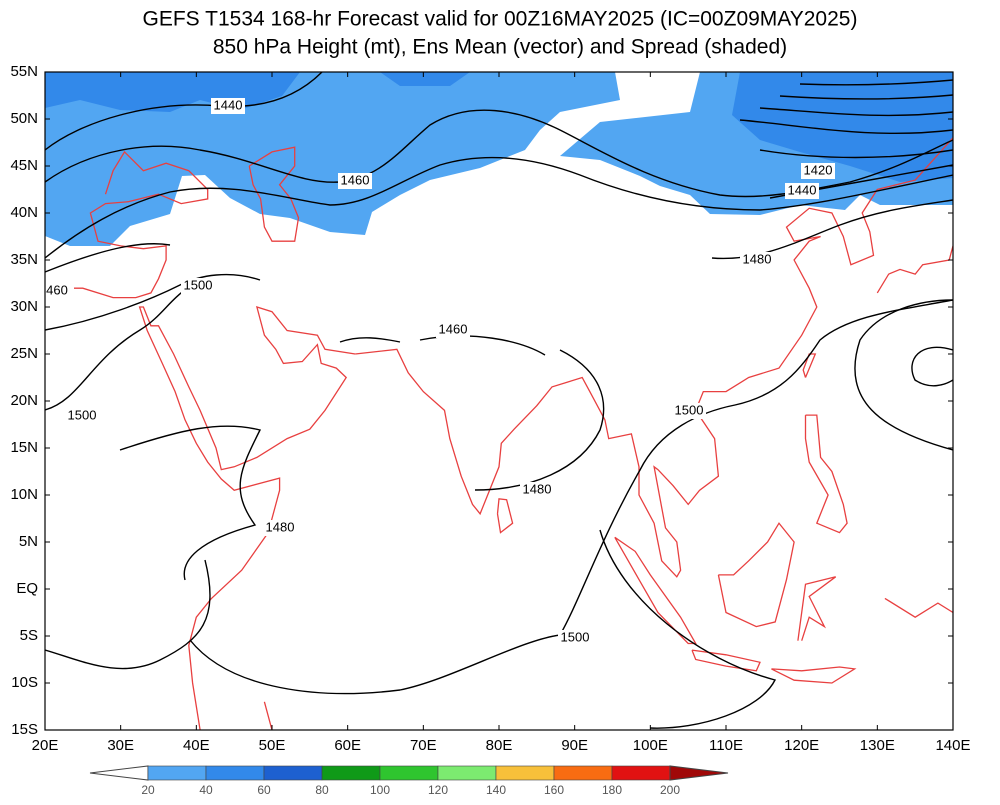 This screenshot has width=1000, height=805. Describe the element at coordinates (409, 781) in the screenshot. I see `colorbar: 20 40 60 80 100 120 140 160 180 200` at that location.